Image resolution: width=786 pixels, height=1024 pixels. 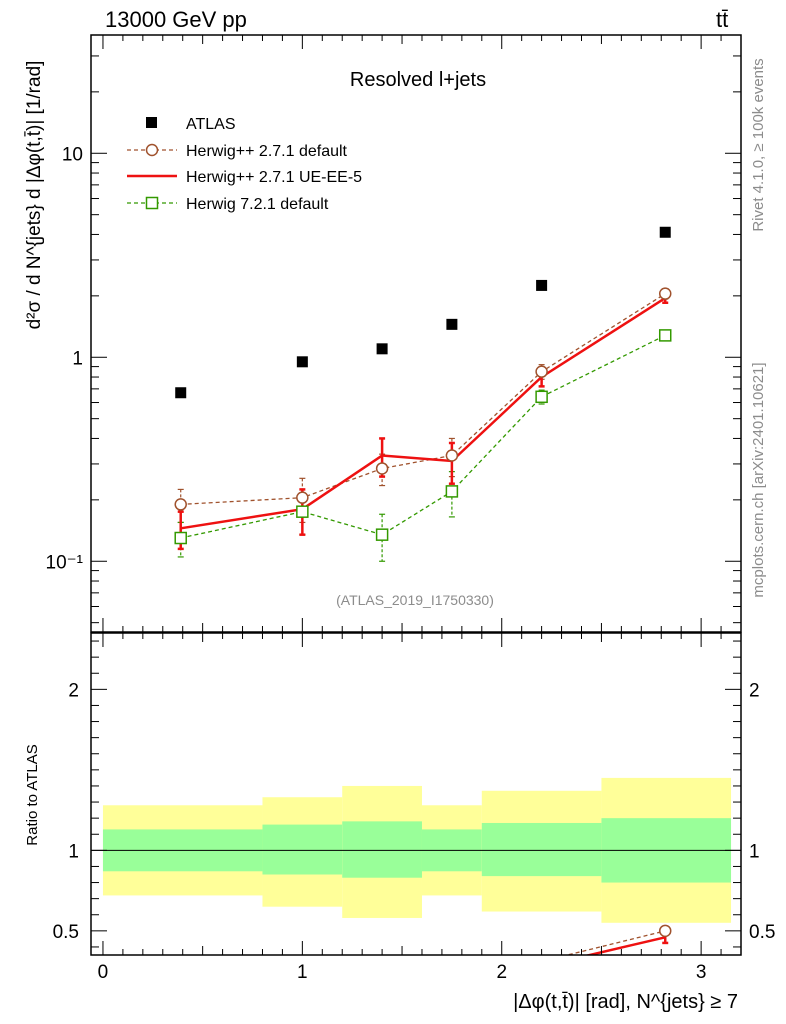 What do you see at coordinates (625, 945) in the screenshot?
I see `ratio-ueee5-line` at bounding box center [625, 945].